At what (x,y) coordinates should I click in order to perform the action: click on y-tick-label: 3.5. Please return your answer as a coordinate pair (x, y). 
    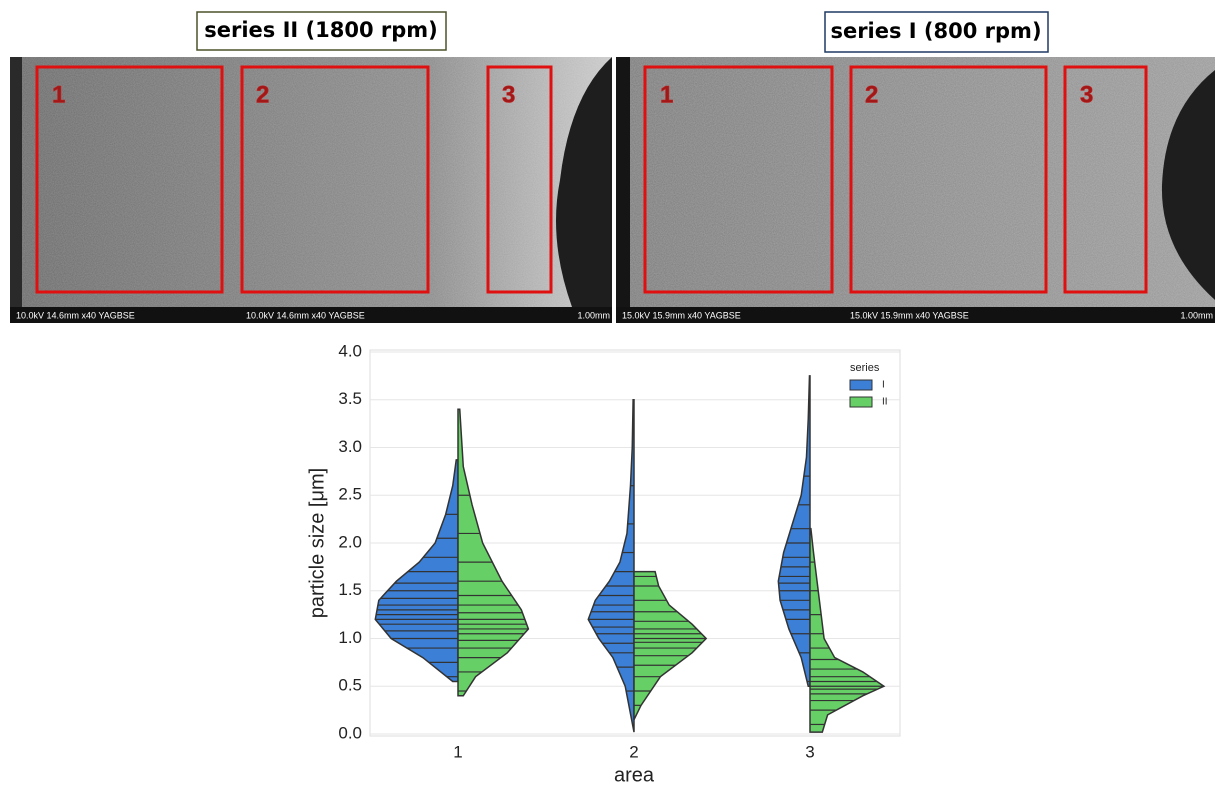
    Looking at the image, I should click on (350, 398).